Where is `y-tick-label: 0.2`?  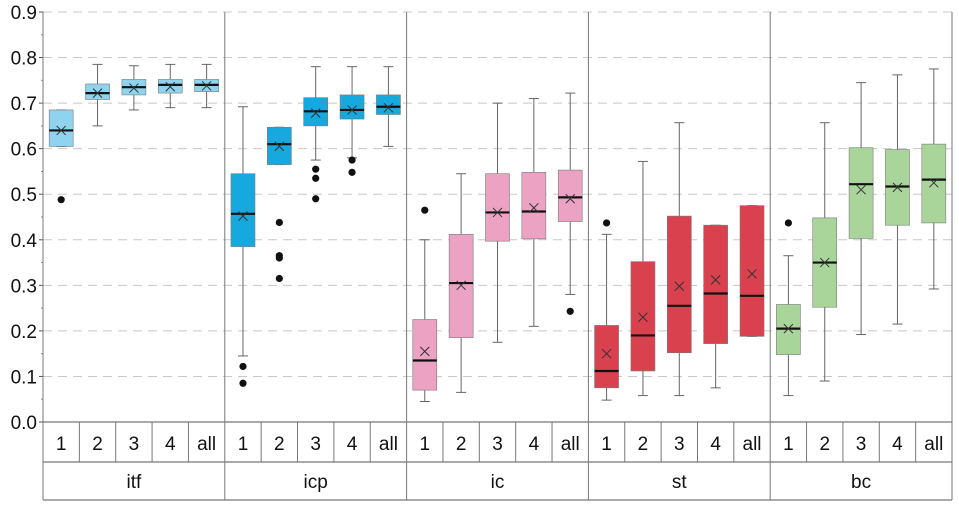 y-tick-label: 0.2 is located at coordinates (24, 332).